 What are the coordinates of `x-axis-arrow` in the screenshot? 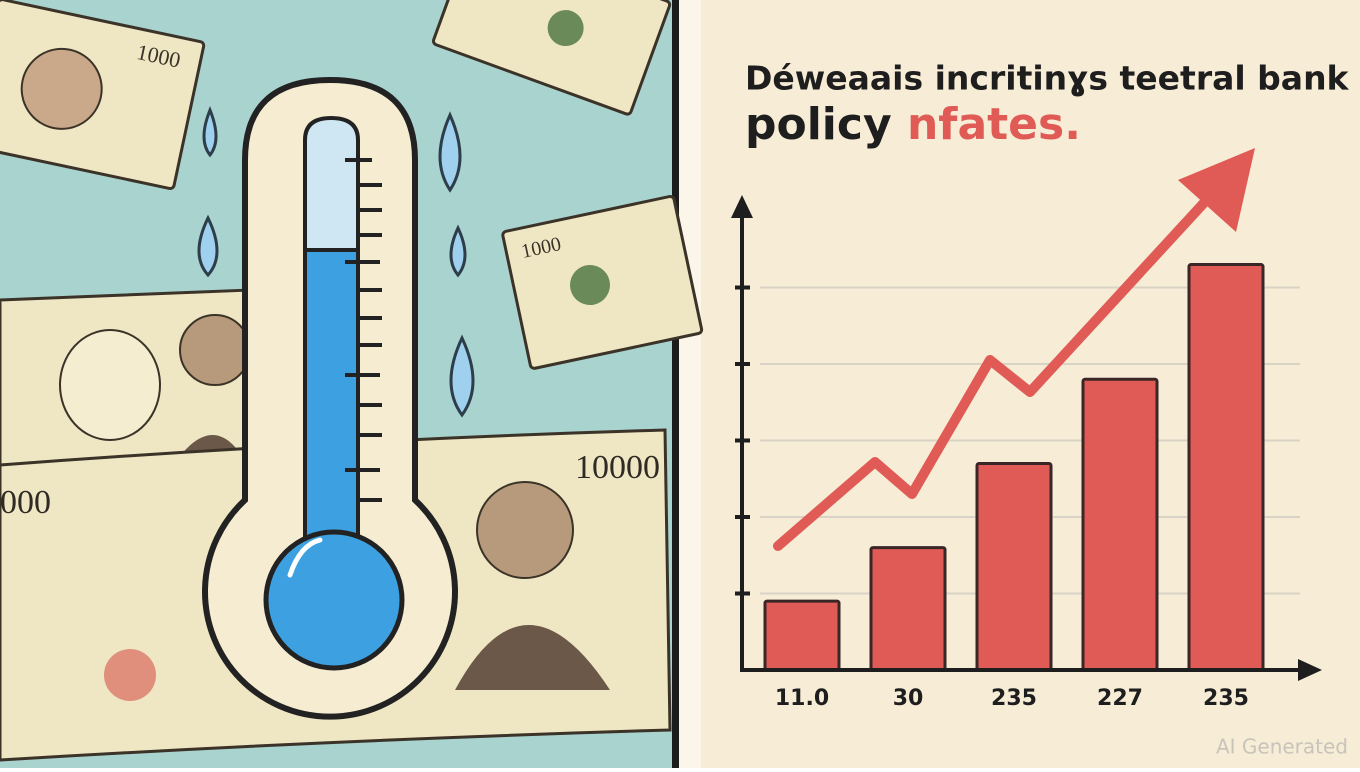 It's located at (1310, 670).